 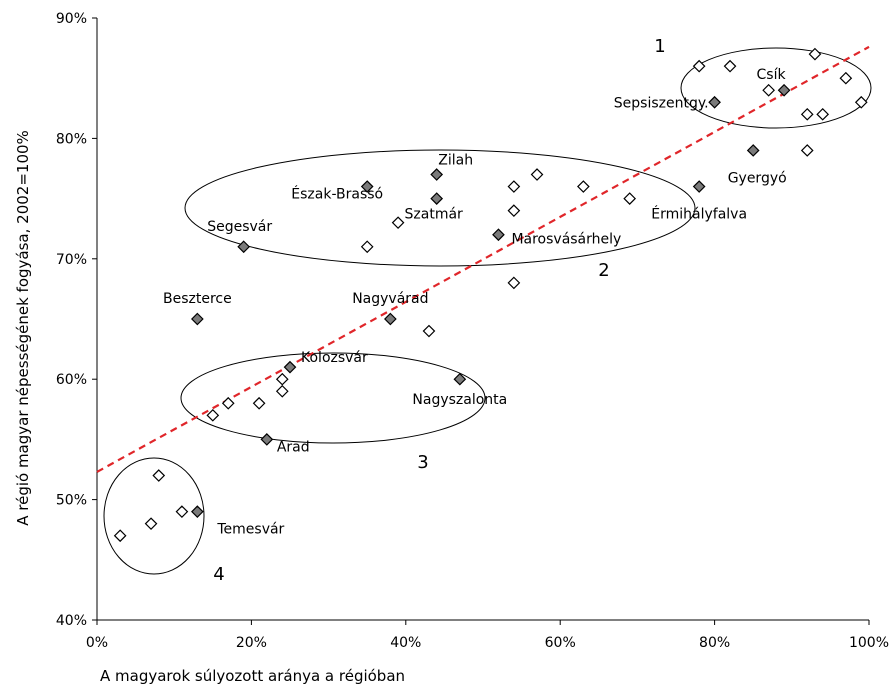 I want to click on x-tick-label: 40%, so click(x=405, y=643).